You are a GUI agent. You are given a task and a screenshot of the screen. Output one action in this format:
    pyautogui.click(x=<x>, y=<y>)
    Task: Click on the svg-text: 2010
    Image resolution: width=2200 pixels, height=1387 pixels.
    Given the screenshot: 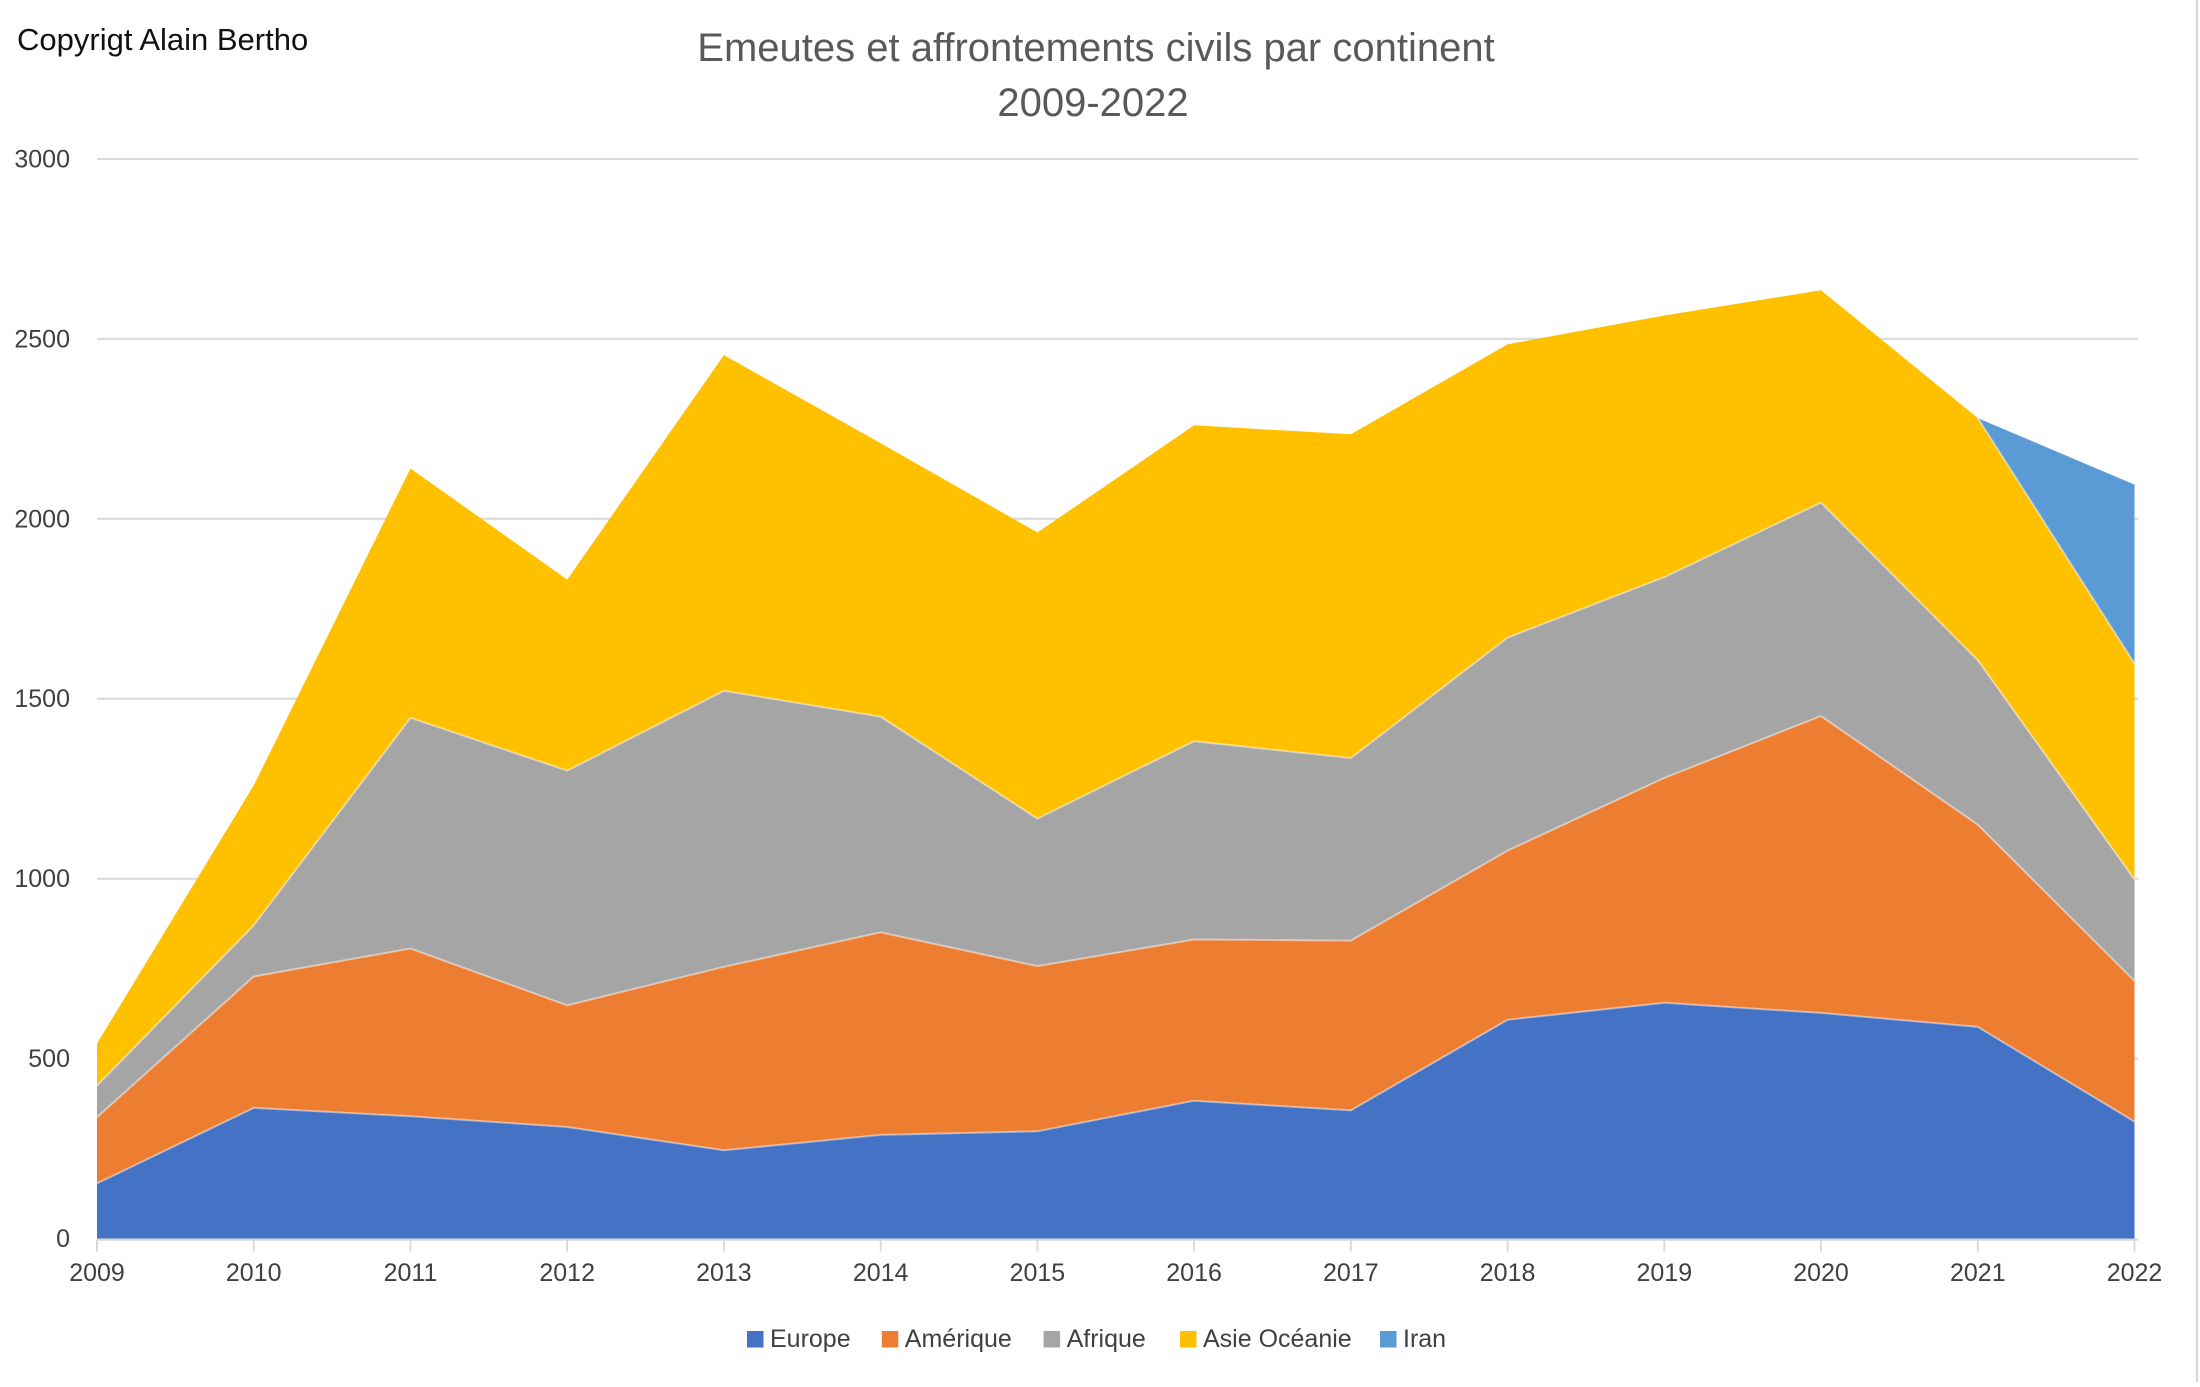 What is the action you would take?
    pyautogui.click(x=254, y=1273)
    